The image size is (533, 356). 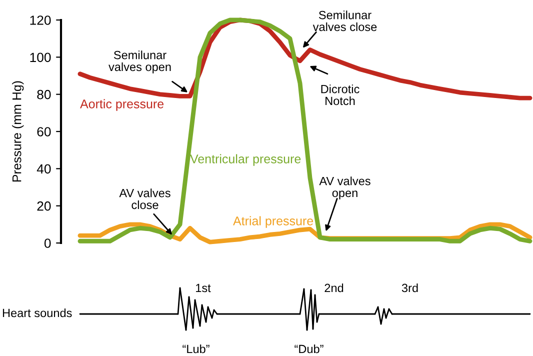 I want to click on annotation: Semilunar valves close, so click(x=344, y=21).